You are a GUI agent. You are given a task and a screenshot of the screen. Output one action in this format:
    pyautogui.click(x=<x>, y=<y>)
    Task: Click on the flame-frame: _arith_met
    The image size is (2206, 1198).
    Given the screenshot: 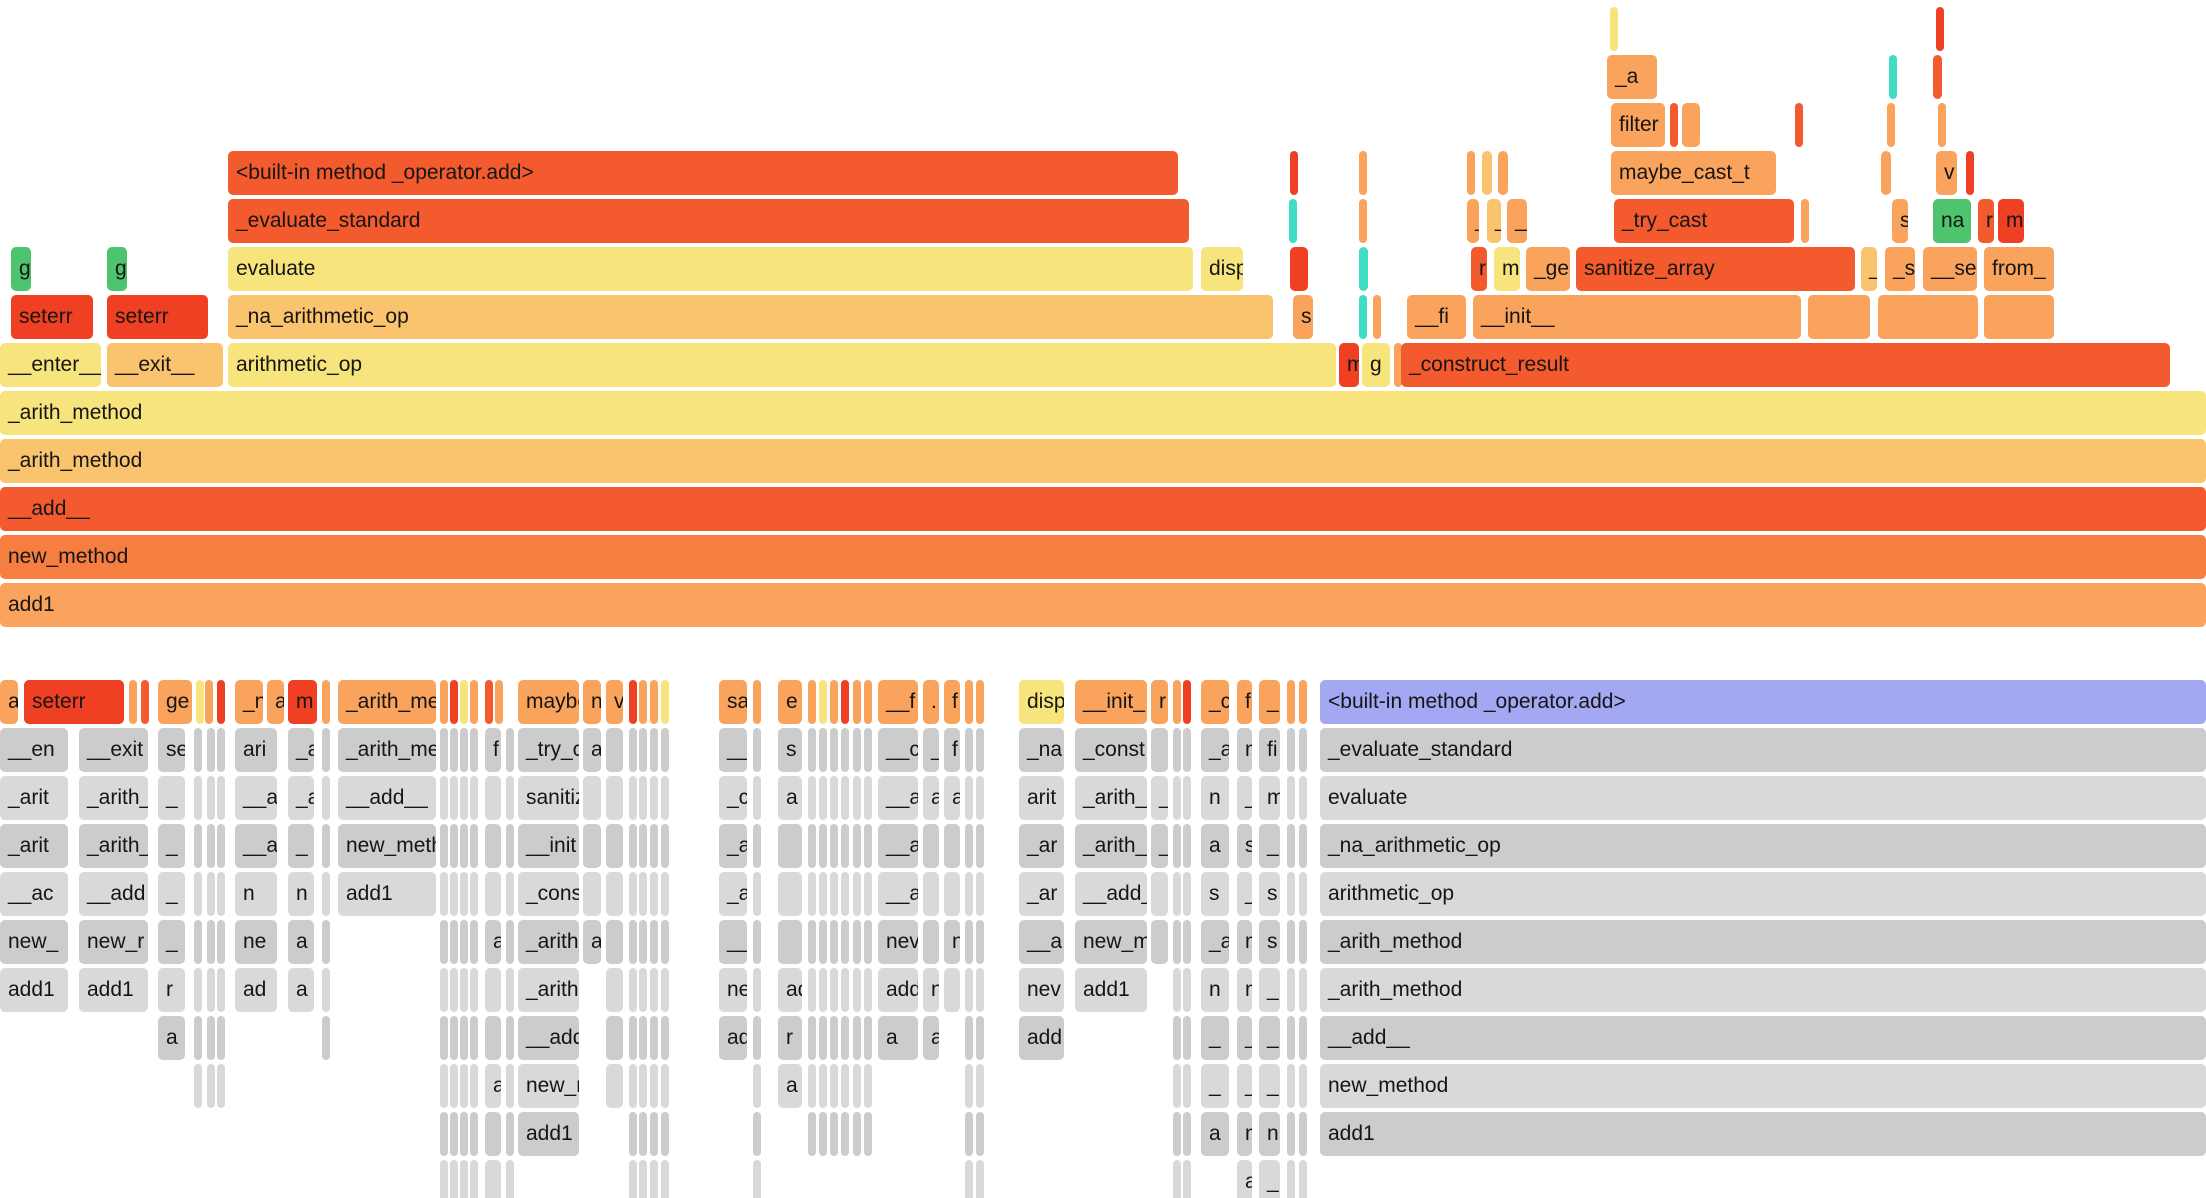 What is the action you would take?
    pyautogui.click(x=387, y=750)
    